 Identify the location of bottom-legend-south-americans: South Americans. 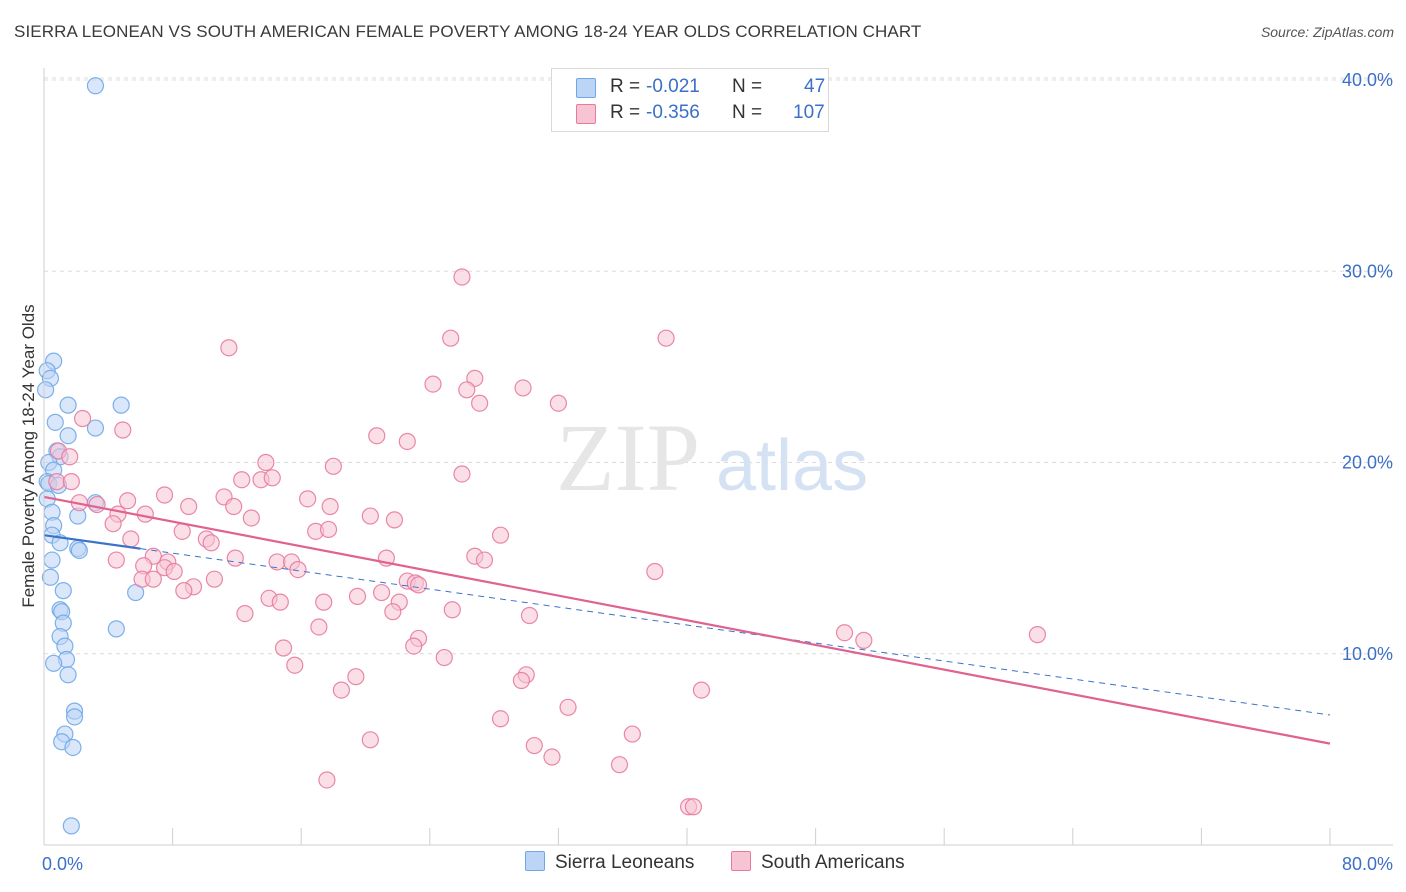
(818, 862).